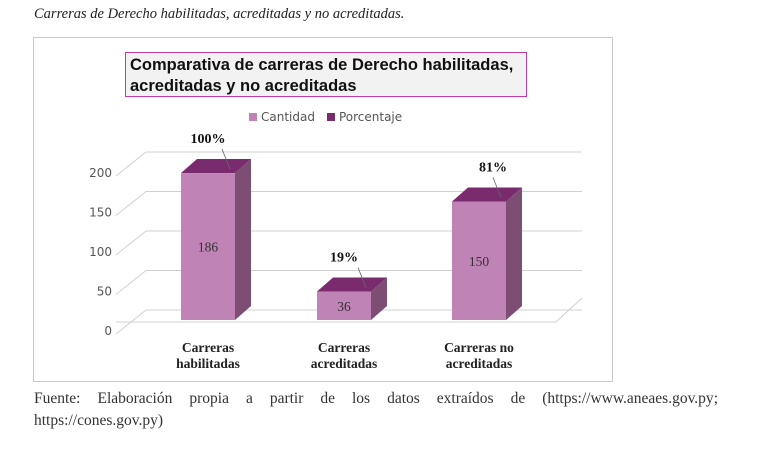 The width and height of the screenshot is (760, 457). What do you see at coordinates (493, 168) in the screenshot?
I see `data-label-porcentaje: 81%` at bounding box center [493, 168].